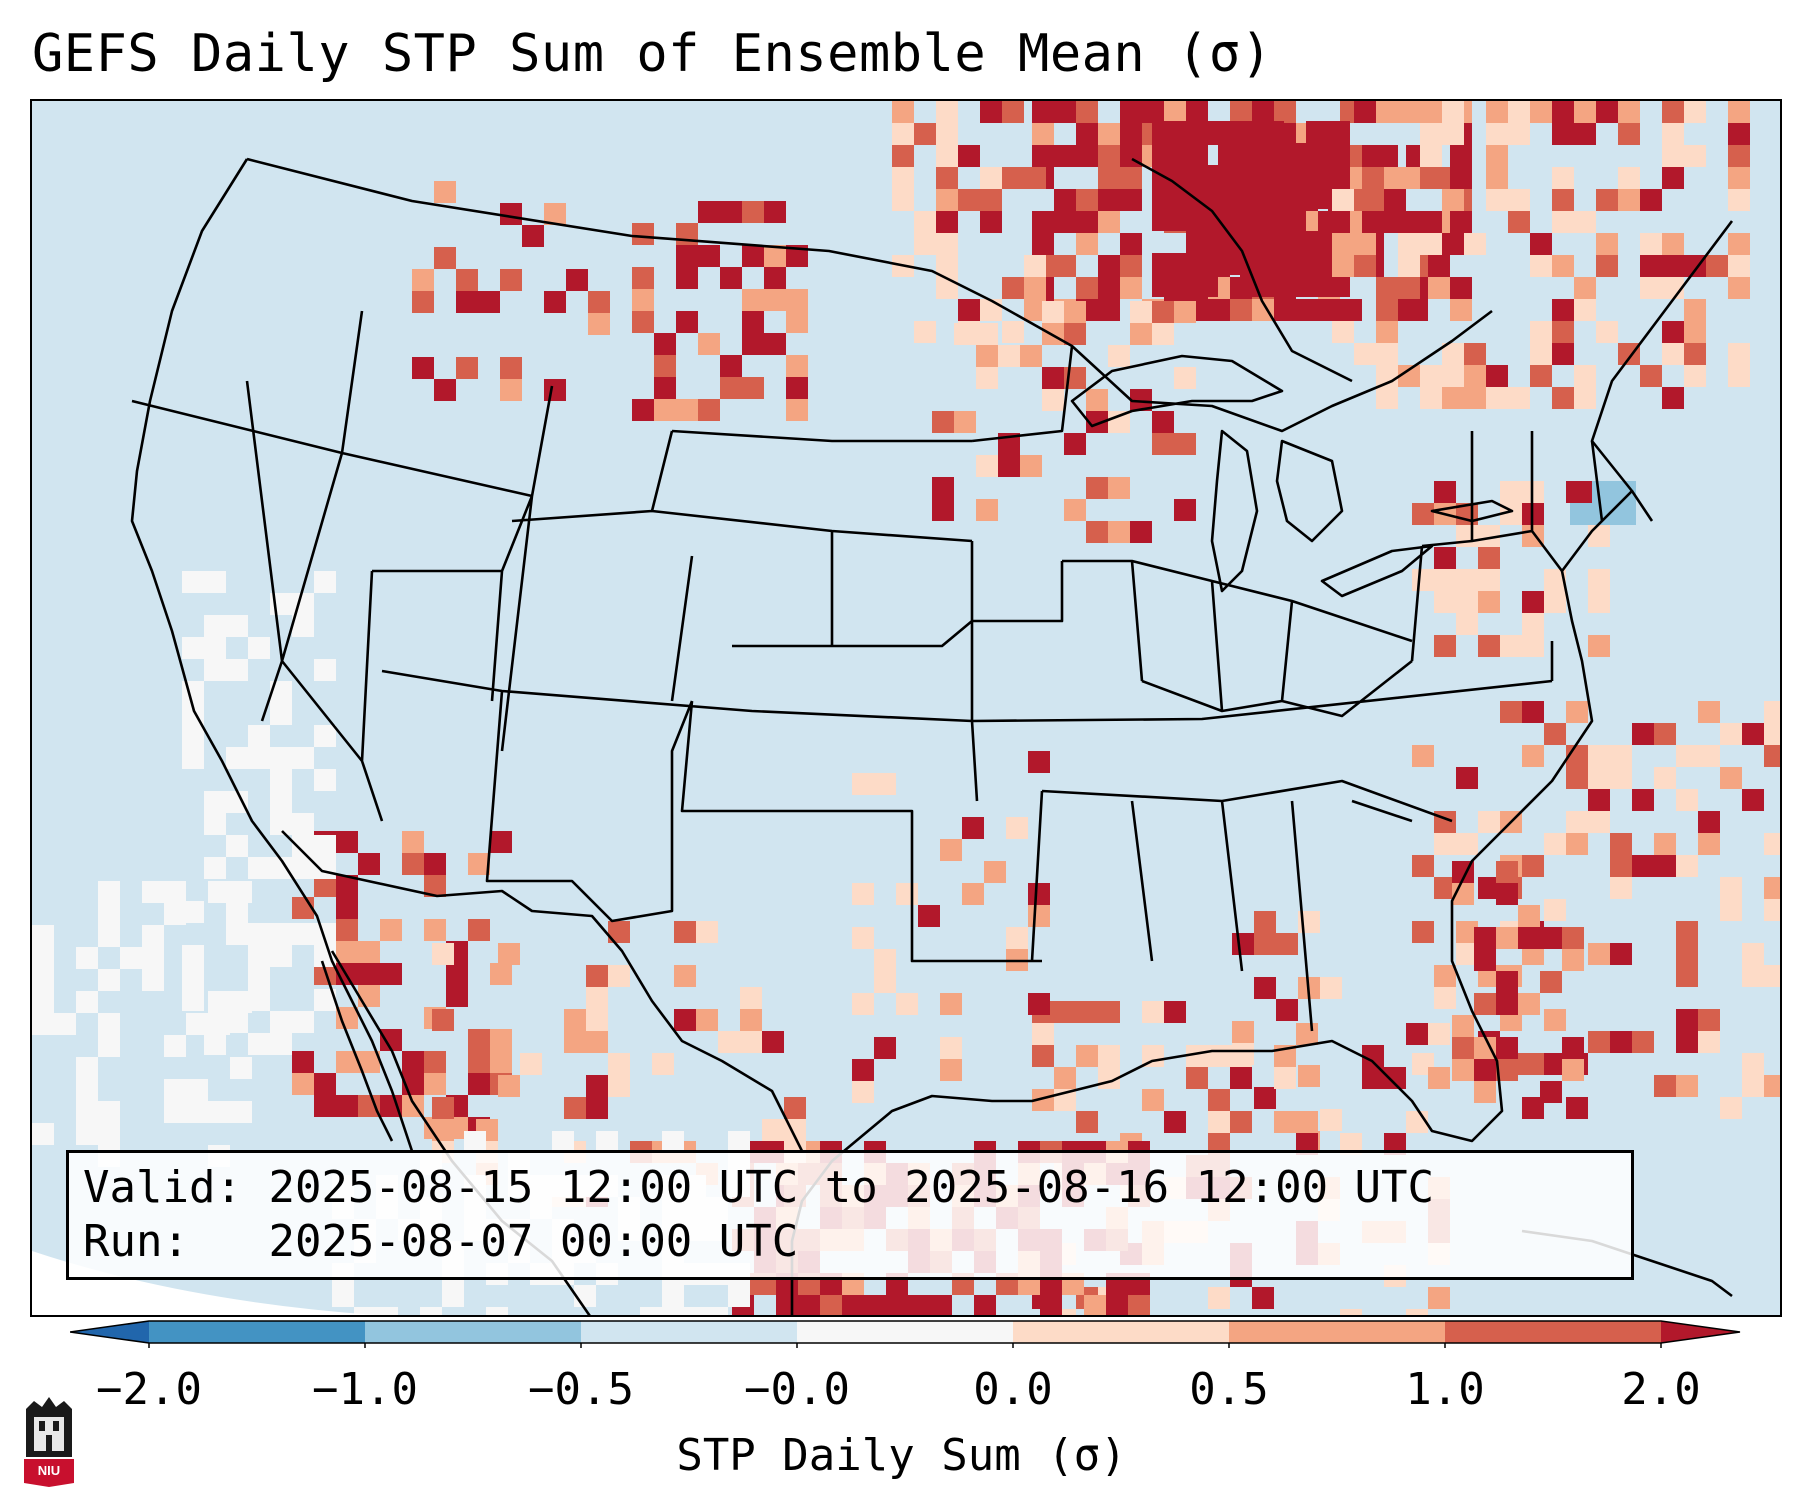  I want to click on pacific-coastline, so click(272, 655).